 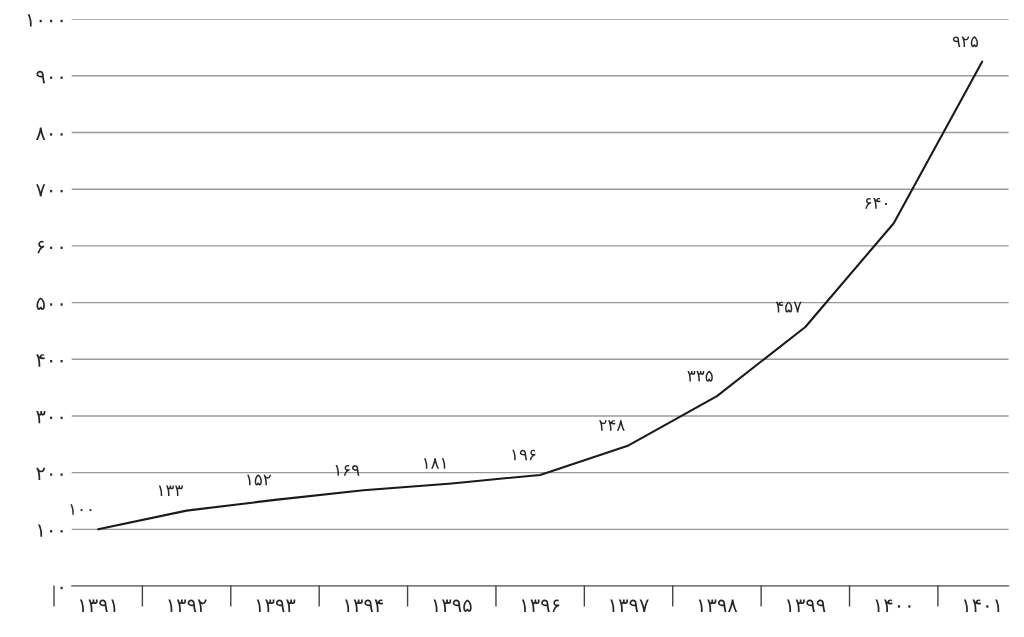 What do you see at coordinates (49, 77) in the screenshot?
I see `y-tick-label: ۹۰۰` at bounding box center [49, 77].